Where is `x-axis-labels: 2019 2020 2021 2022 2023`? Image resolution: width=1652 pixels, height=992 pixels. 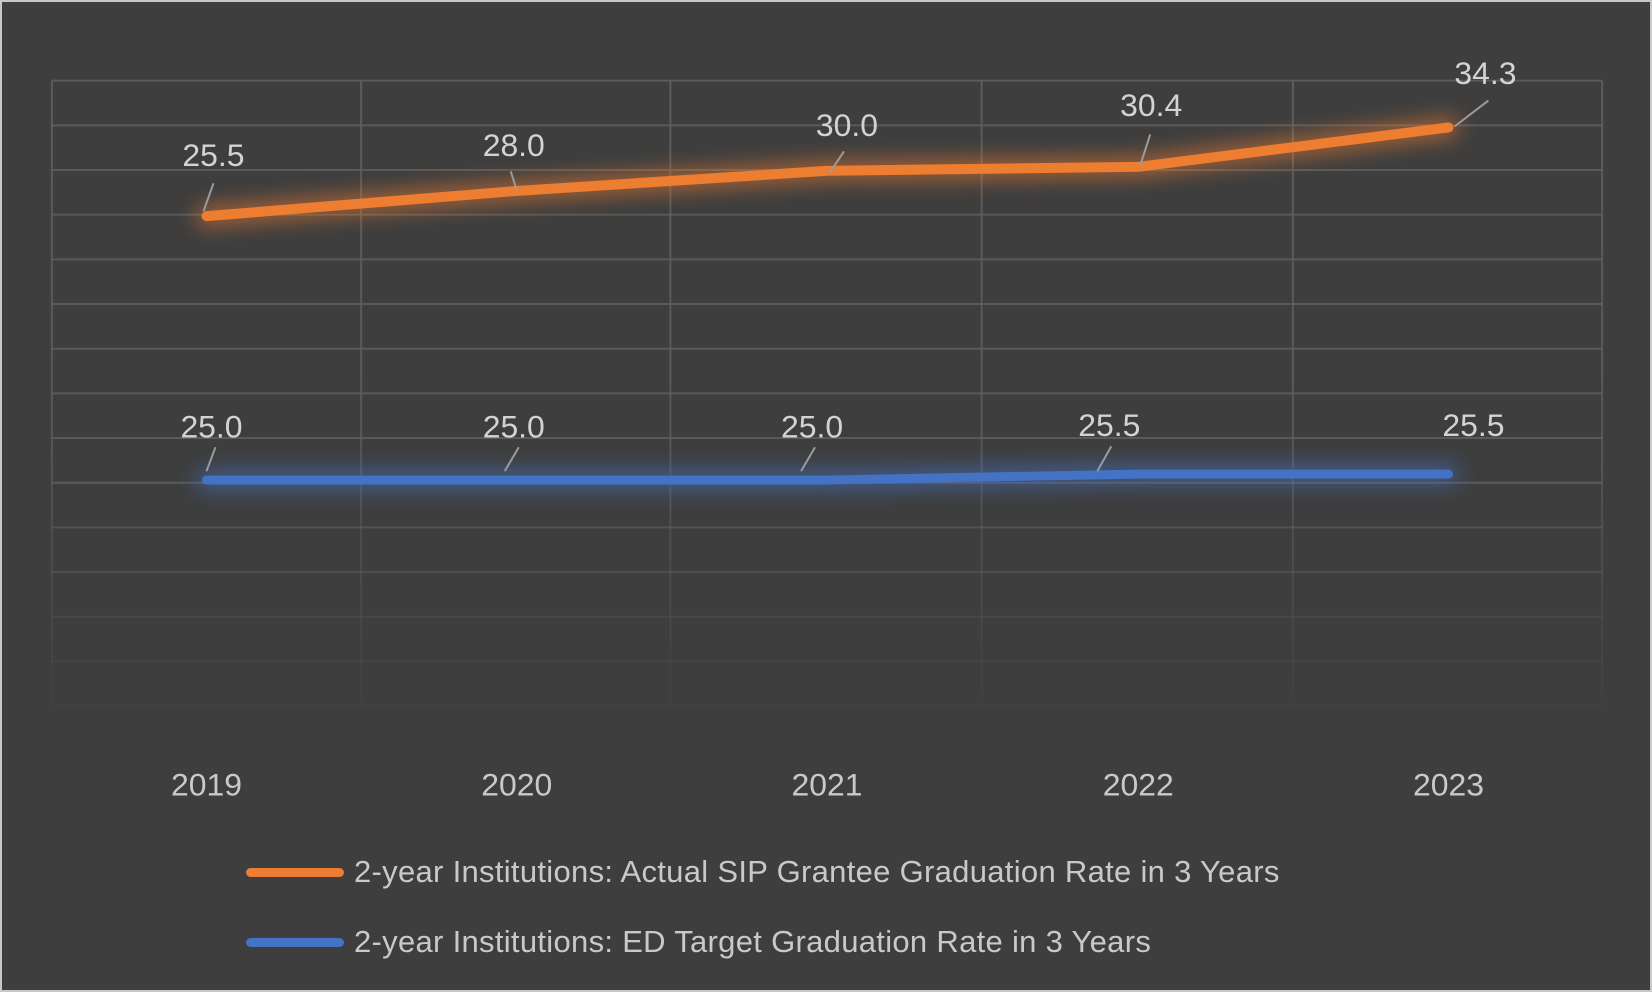 x-axis-labels: 2019 2020 2021 2022 2023 is located at coordinates (827, 784).